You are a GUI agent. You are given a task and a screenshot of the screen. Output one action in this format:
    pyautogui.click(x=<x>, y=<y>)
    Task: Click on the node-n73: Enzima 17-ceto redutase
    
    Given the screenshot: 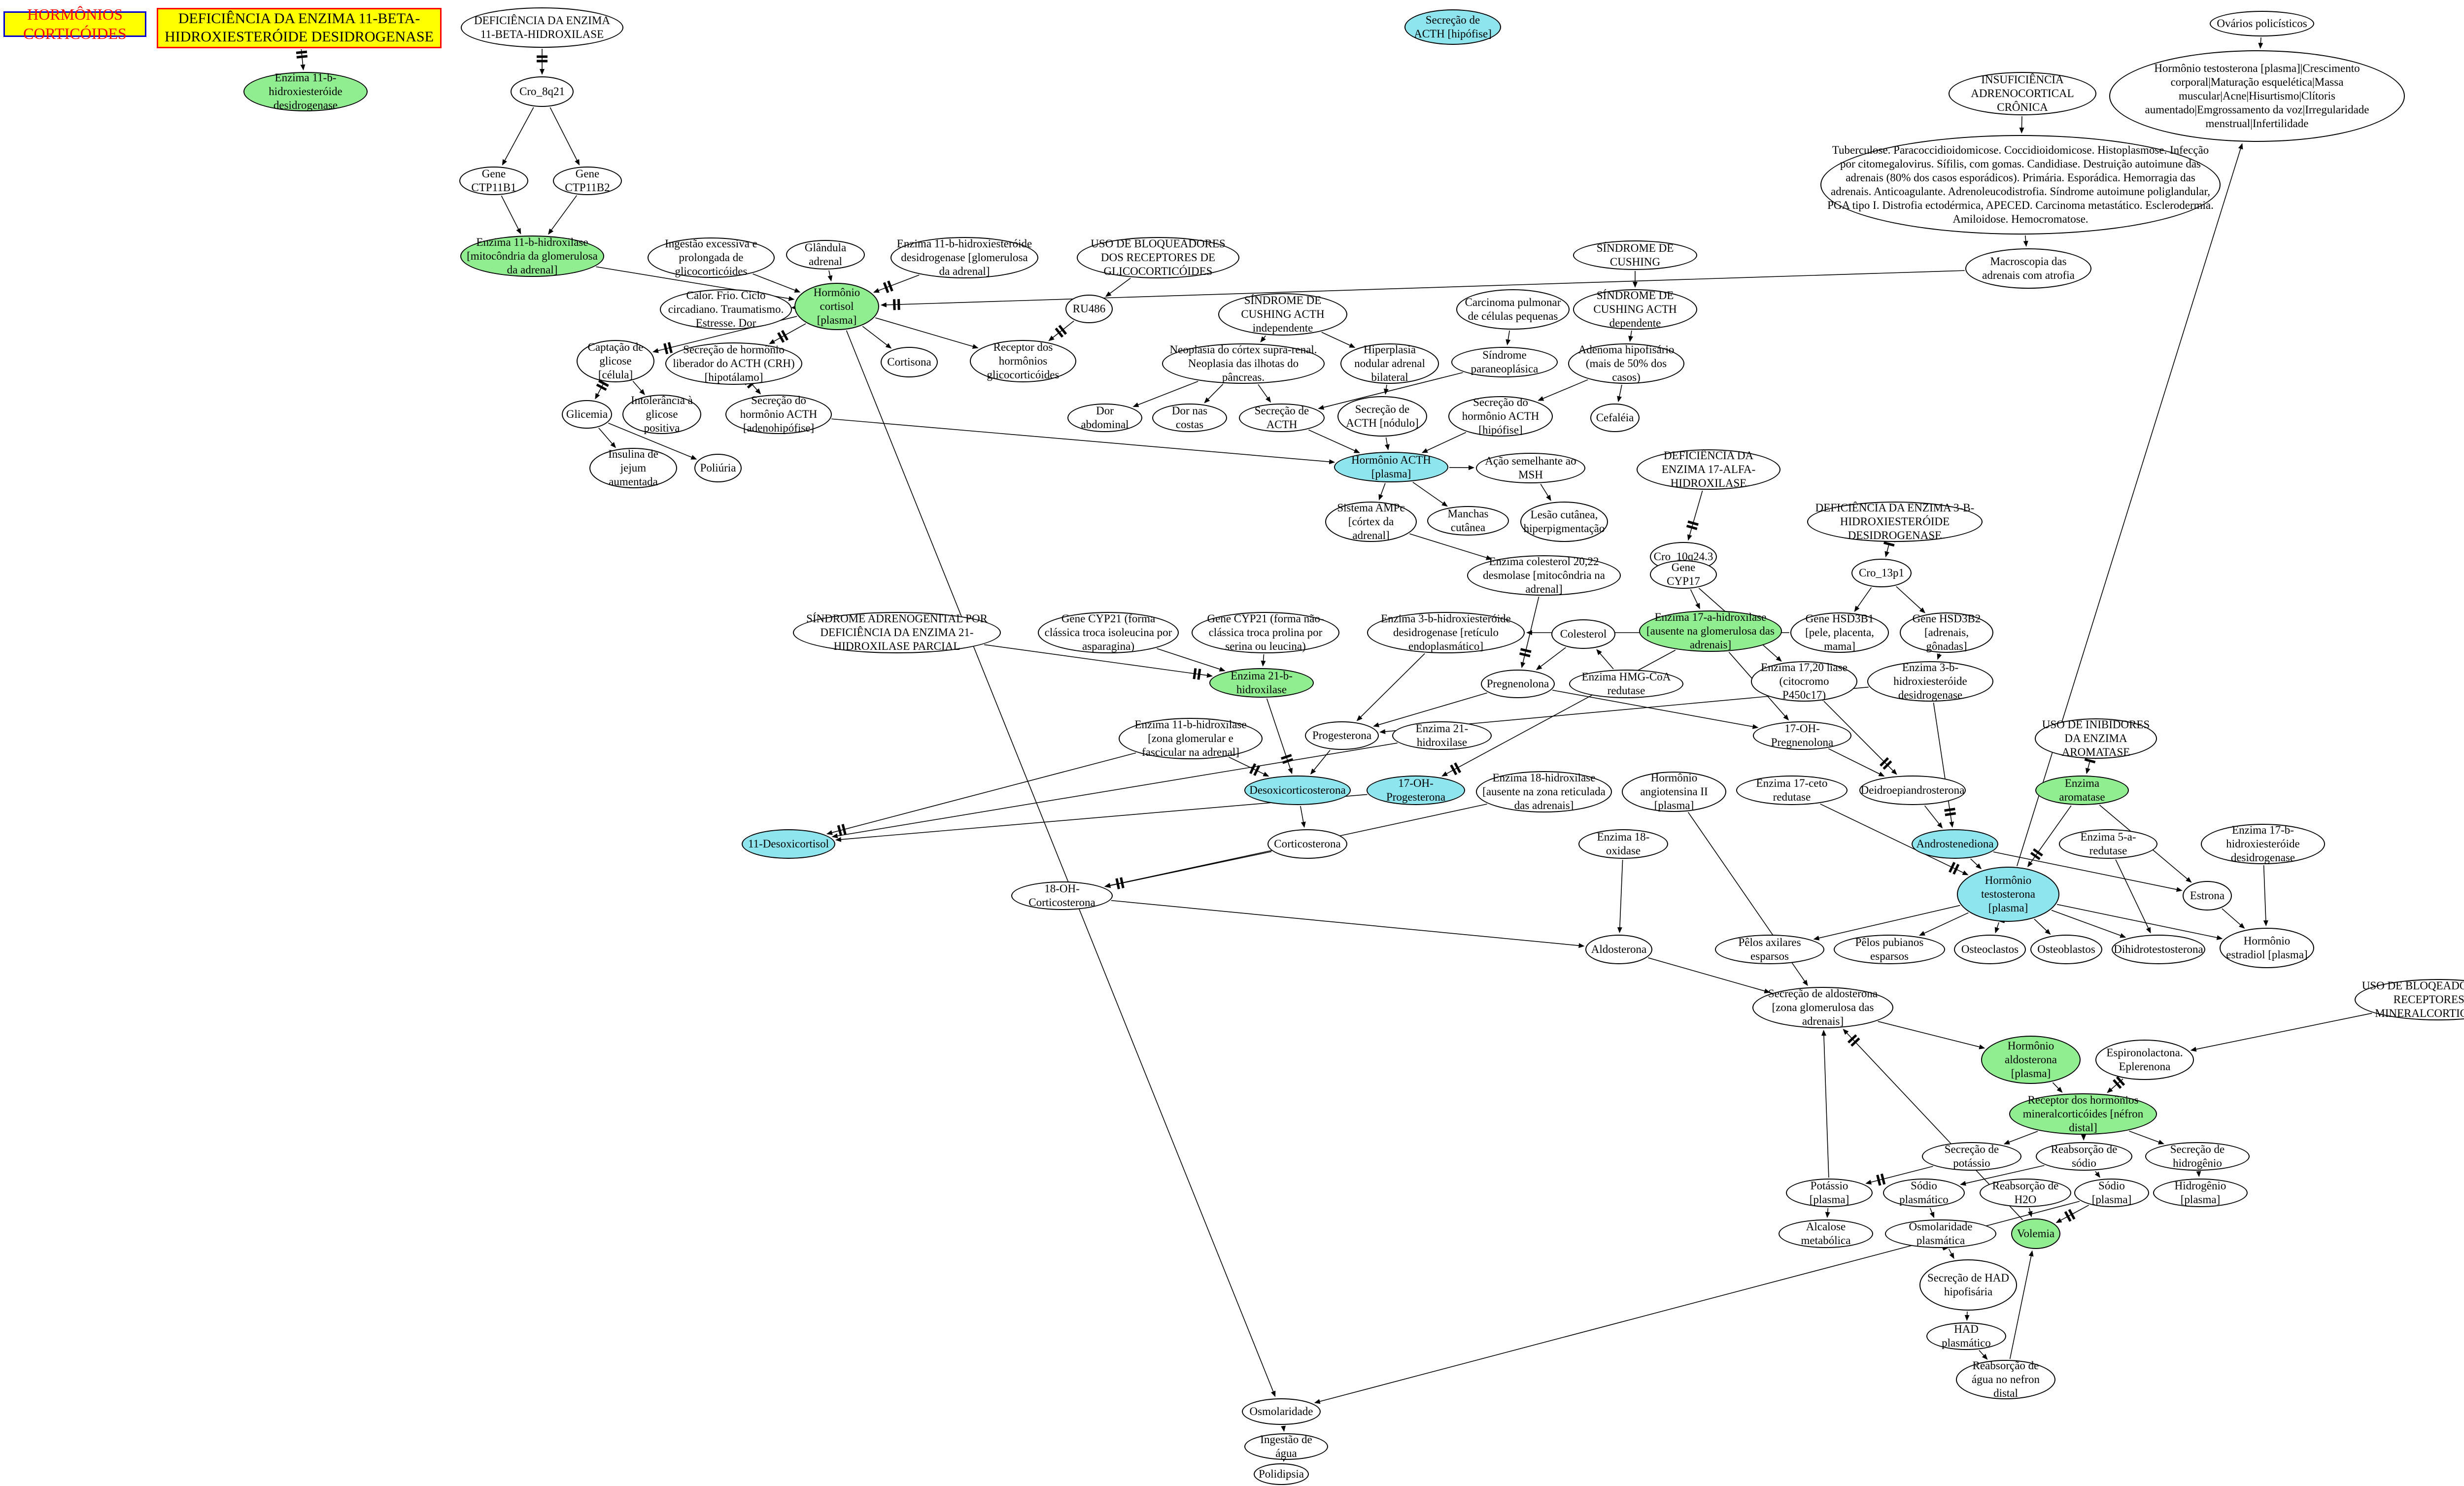 What is the action you would take?
    pyautogui.click(x=1792, y=790)
    